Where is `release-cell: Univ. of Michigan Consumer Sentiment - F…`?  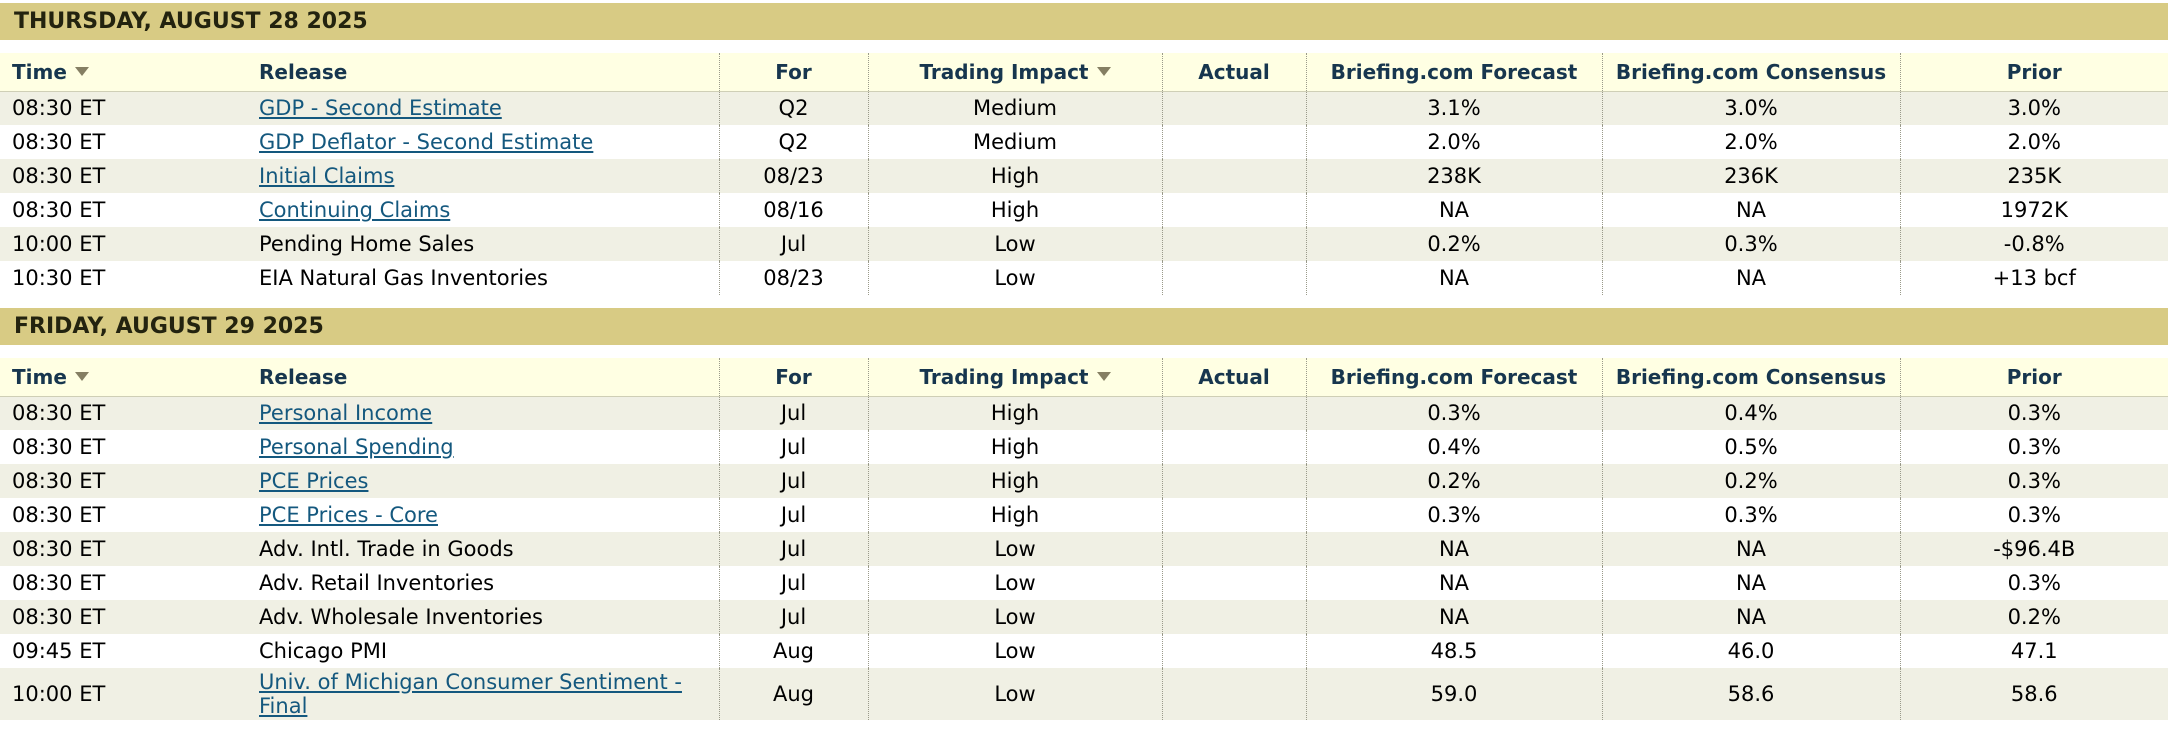 release-cell: Univ. of Michigan Consumer Sentiment - F… is located at coordinates (484, 694).